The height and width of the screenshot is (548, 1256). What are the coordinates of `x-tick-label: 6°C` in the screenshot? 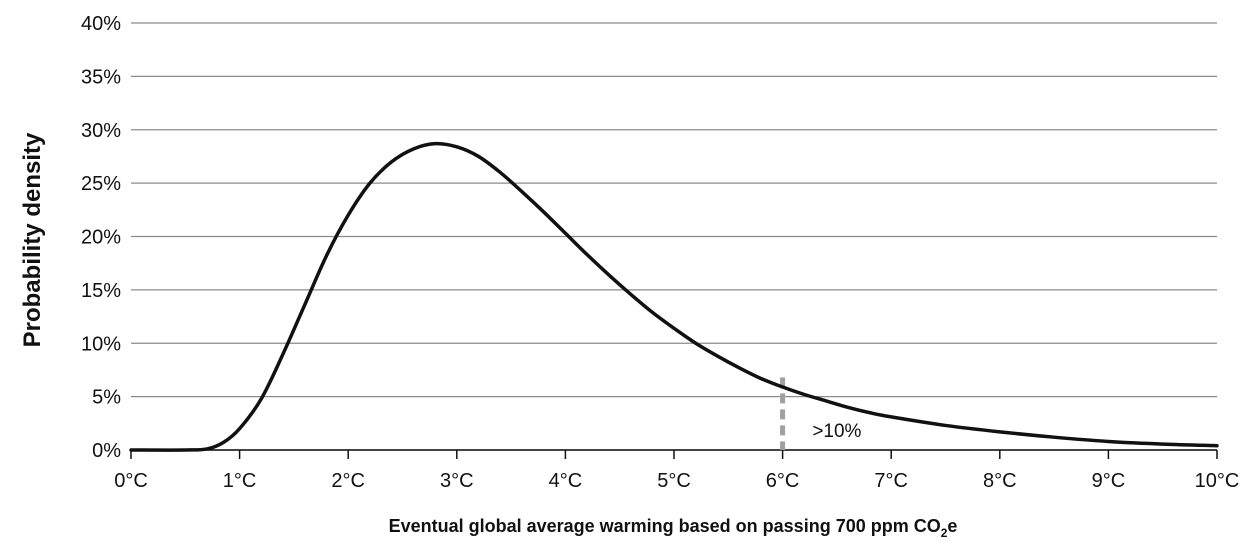 It's located at (783, 481).